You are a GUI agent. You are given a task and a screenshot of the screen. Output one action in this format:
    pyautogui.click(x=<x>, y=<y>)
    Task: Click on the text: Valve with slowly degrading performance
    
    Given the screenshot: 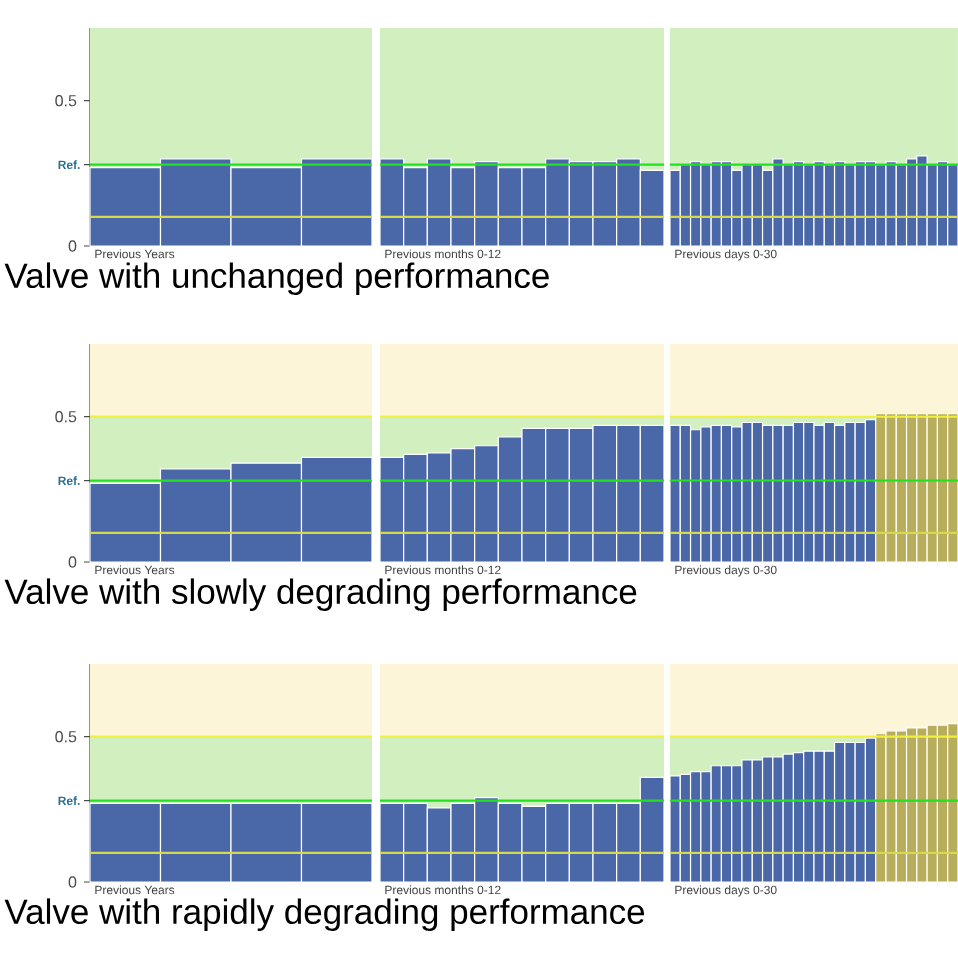 What is the action you would take?
    pyautogui.click(x=320, y=595)
    